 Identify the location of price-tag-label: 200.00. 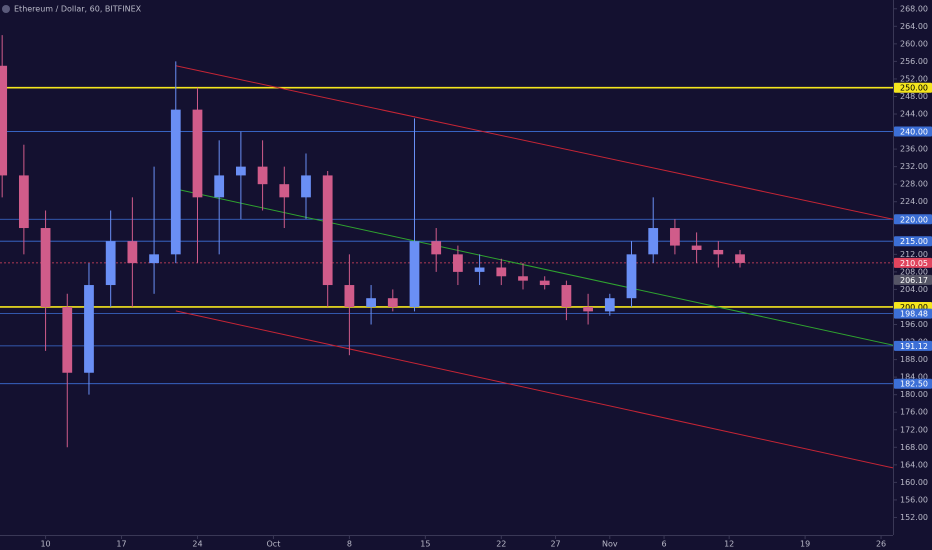
(914, 307).